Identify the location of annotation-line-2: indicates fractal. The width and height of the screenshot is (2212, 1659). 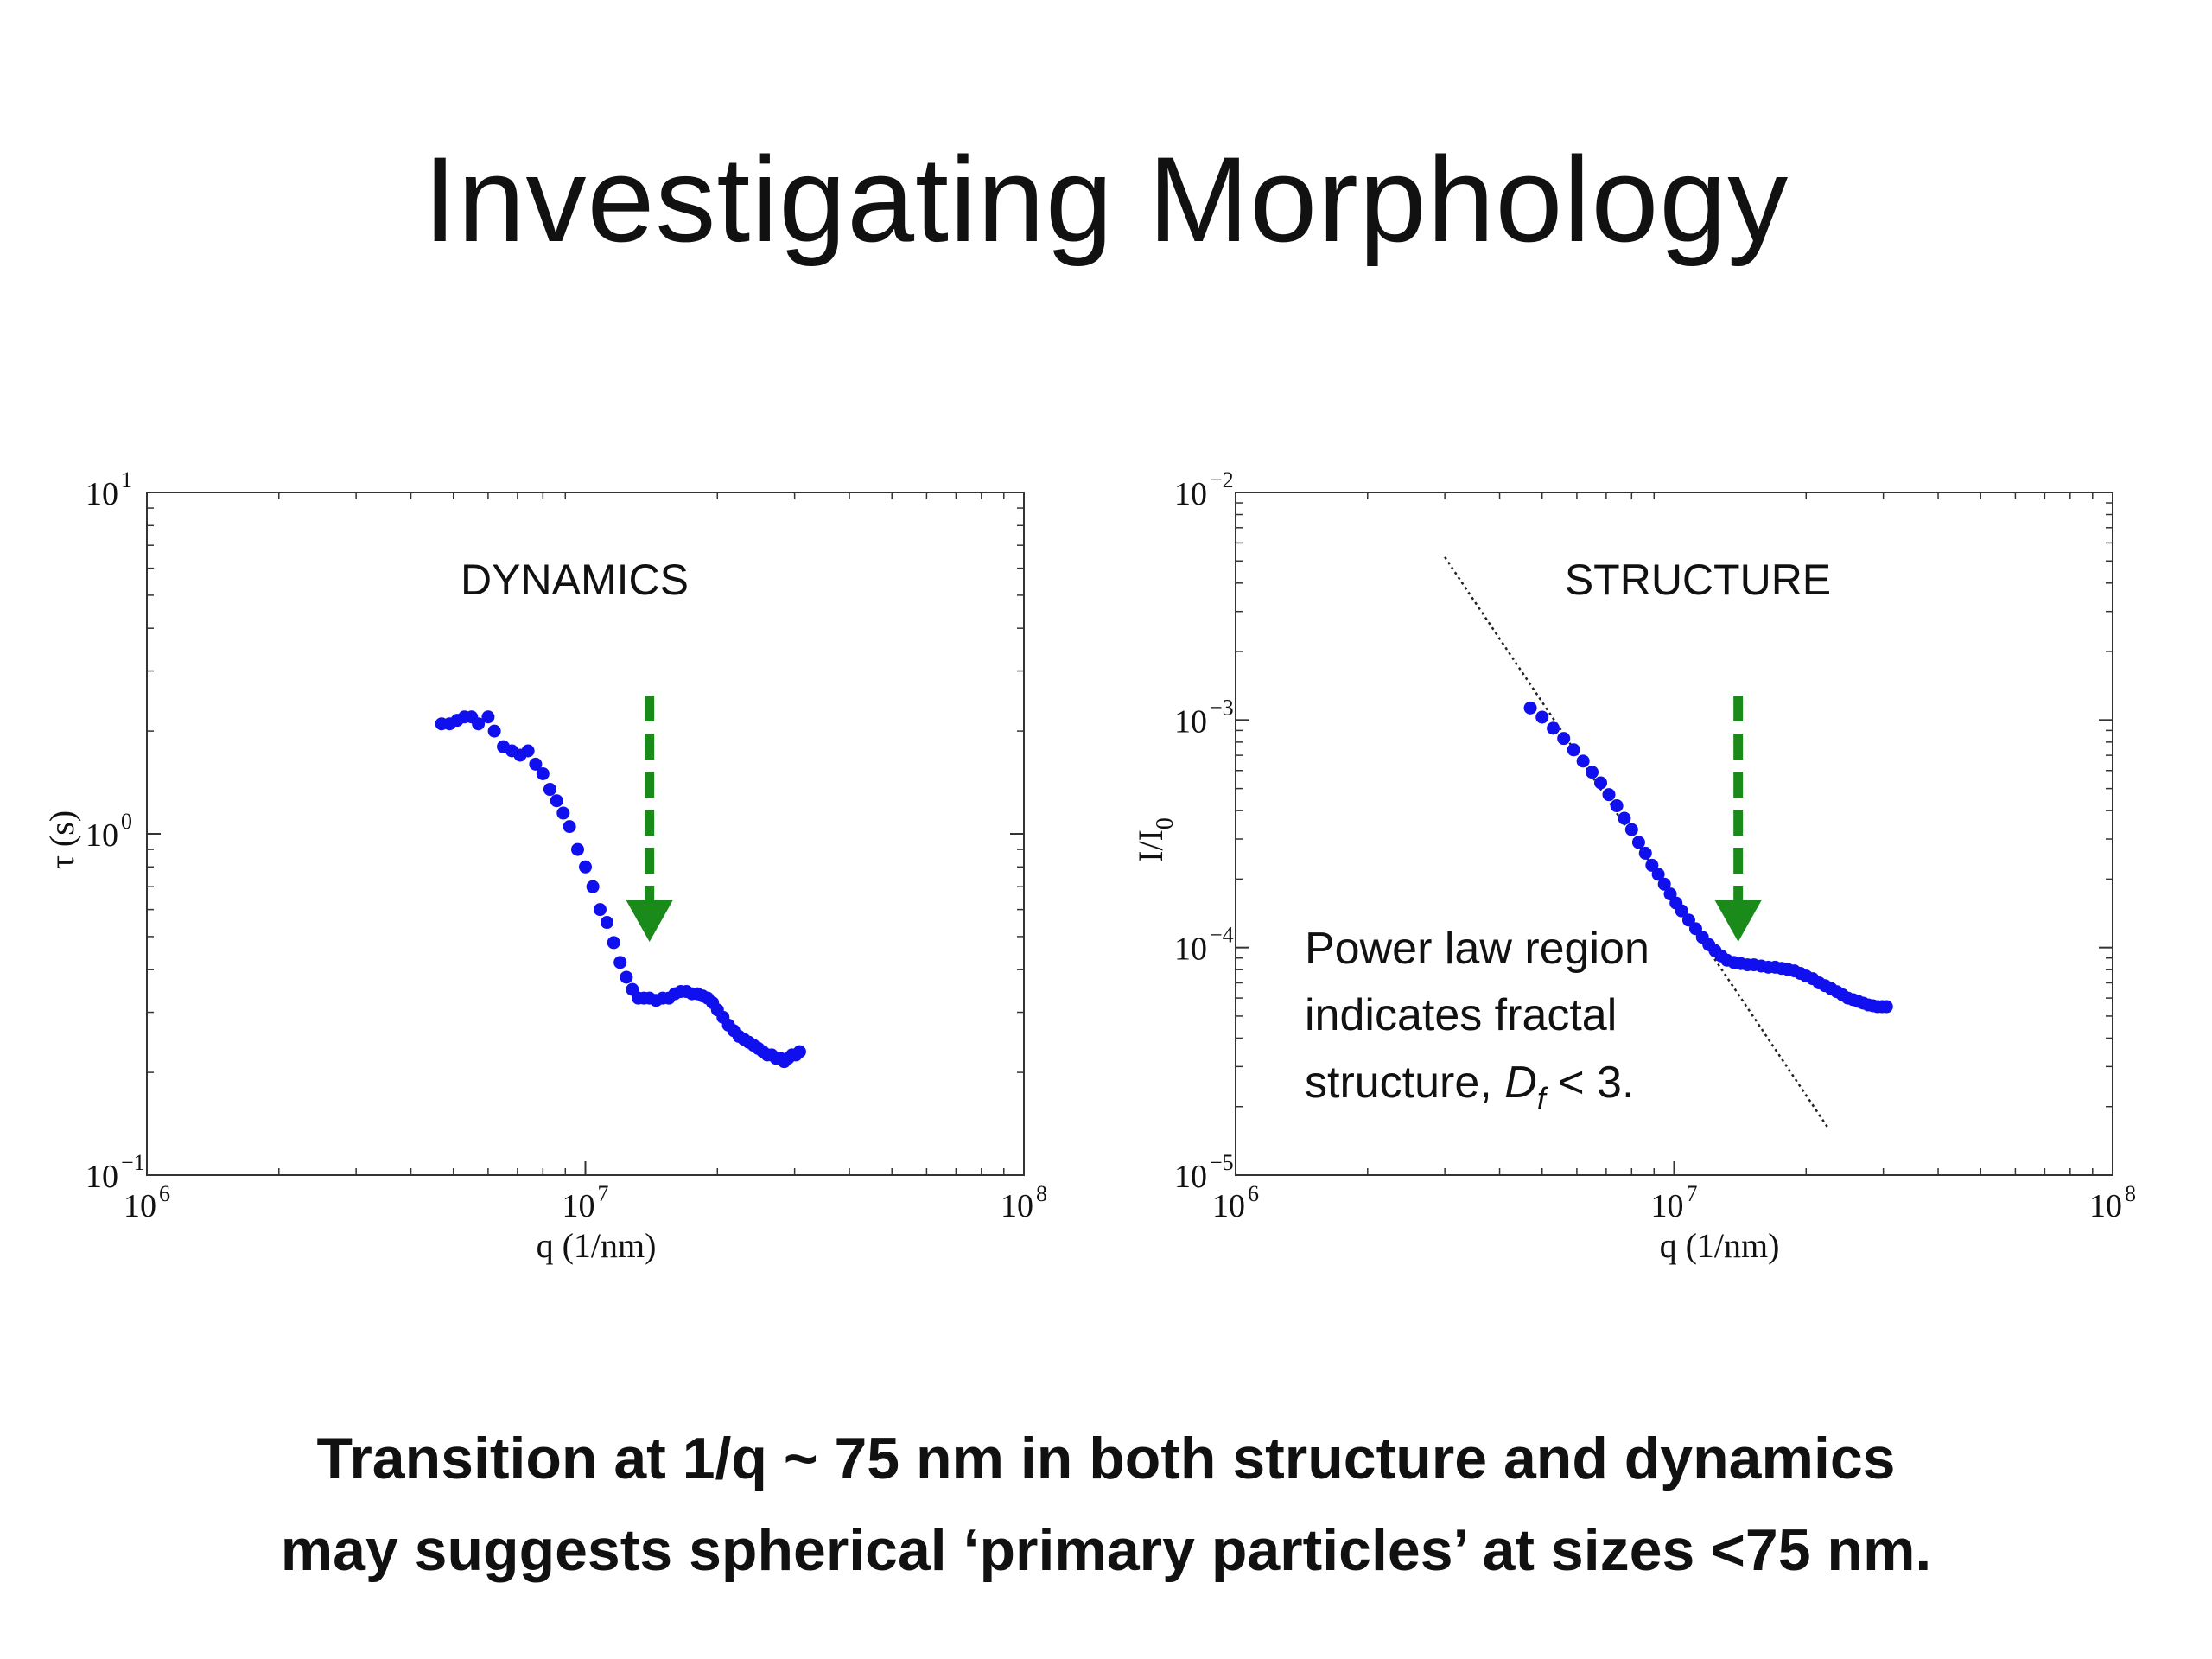
(1461, 1015).